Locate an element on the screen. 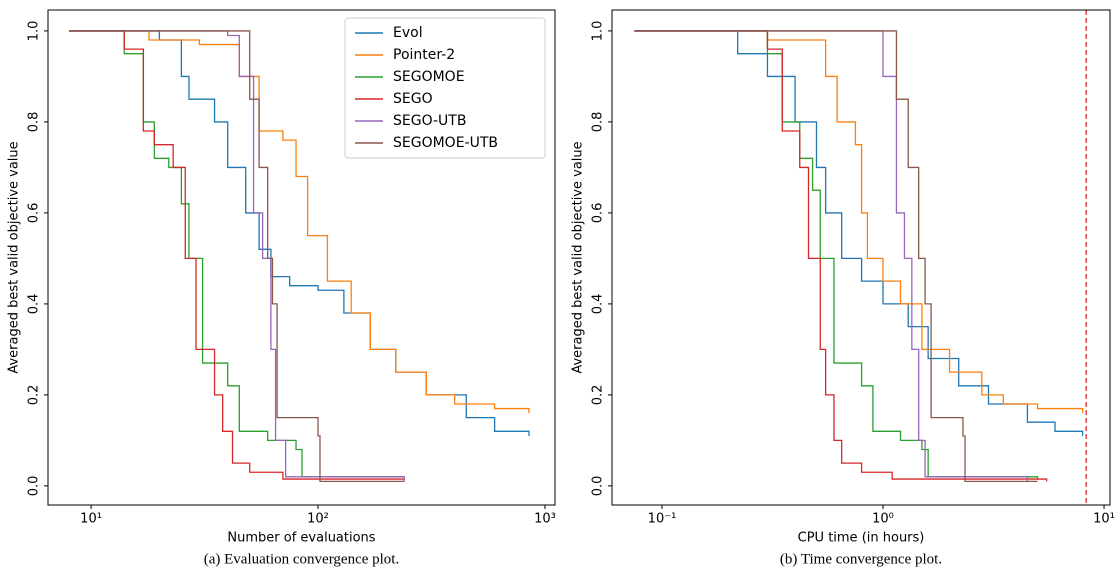 The image size is (1120, 577). legend-label: SEGOMOE-UTB is located at coordinates (445, 143).